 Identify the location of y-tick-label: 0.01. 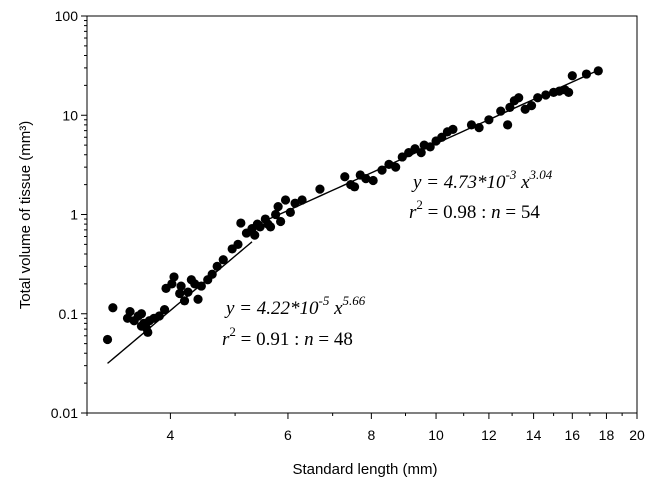
(64, 413).